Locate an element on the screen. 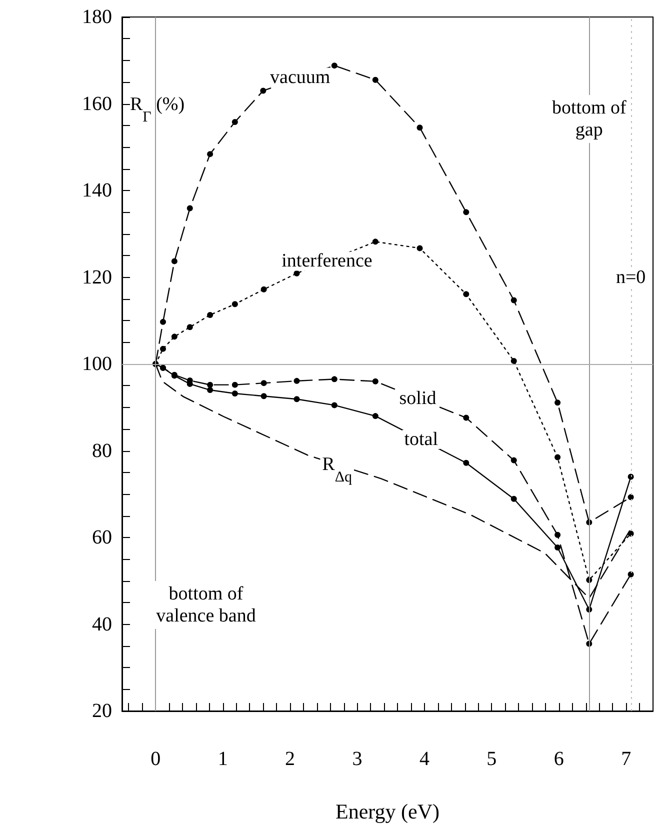 The image size is (654, 832). x-axis-title: Energy (eV) is located at coordinates (388, 812).